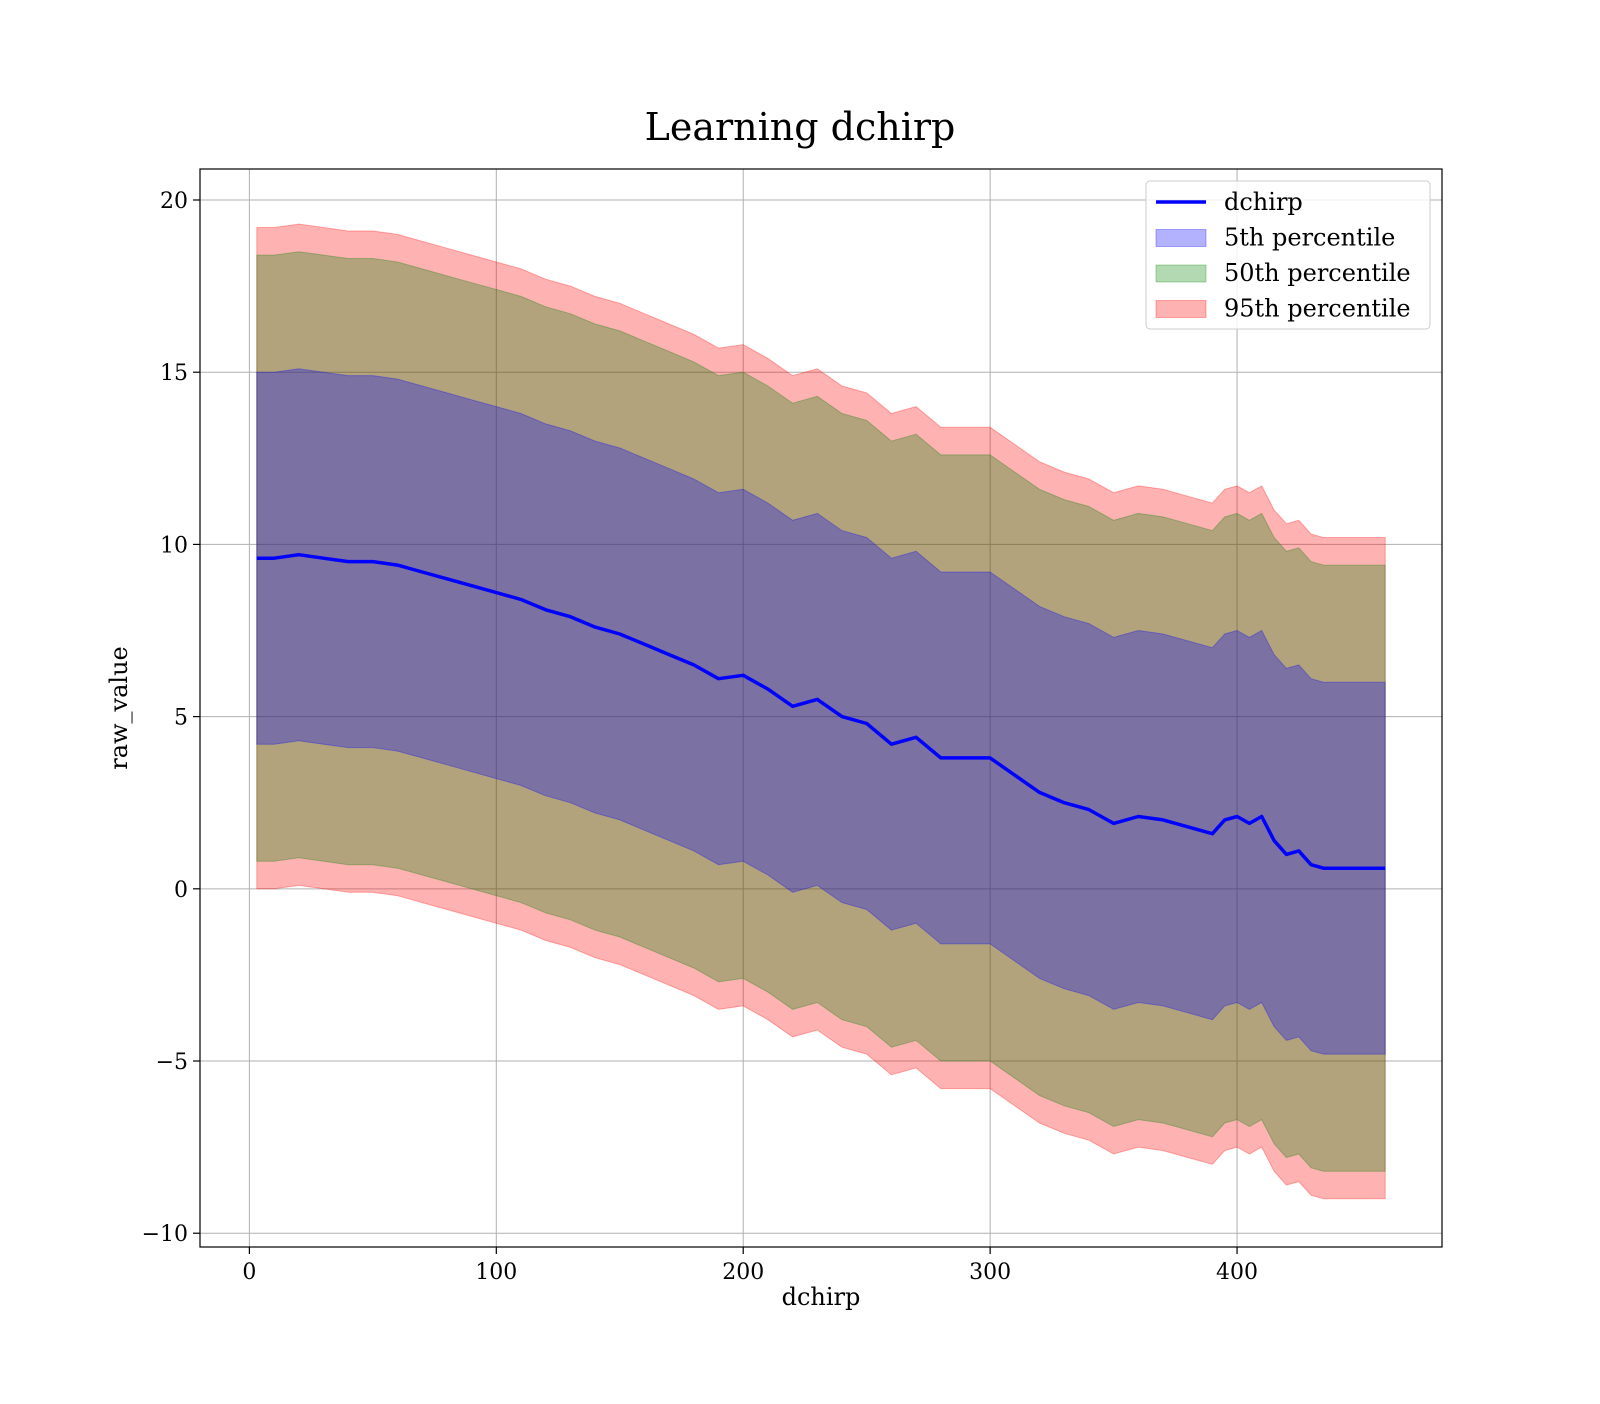 This screenshot has height=1404, width=1600. What do you see at coordinates (174, 373) in the screenshot?
I see `y-tick-label-5: 15` at bounding box center [174, 373].